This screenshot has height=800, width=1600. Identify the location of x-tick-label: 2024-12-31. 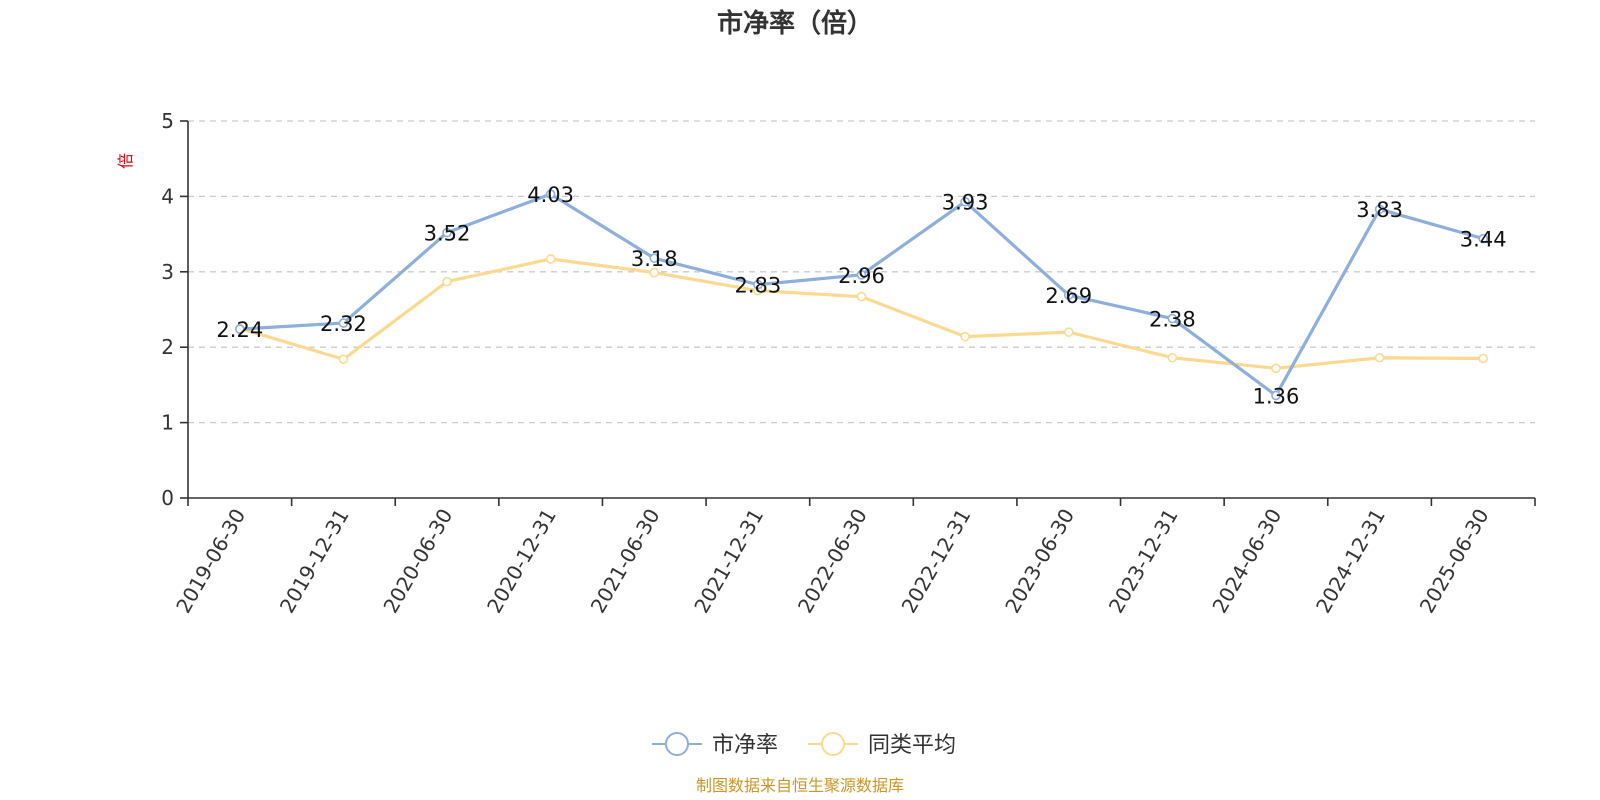
(1350, 561).